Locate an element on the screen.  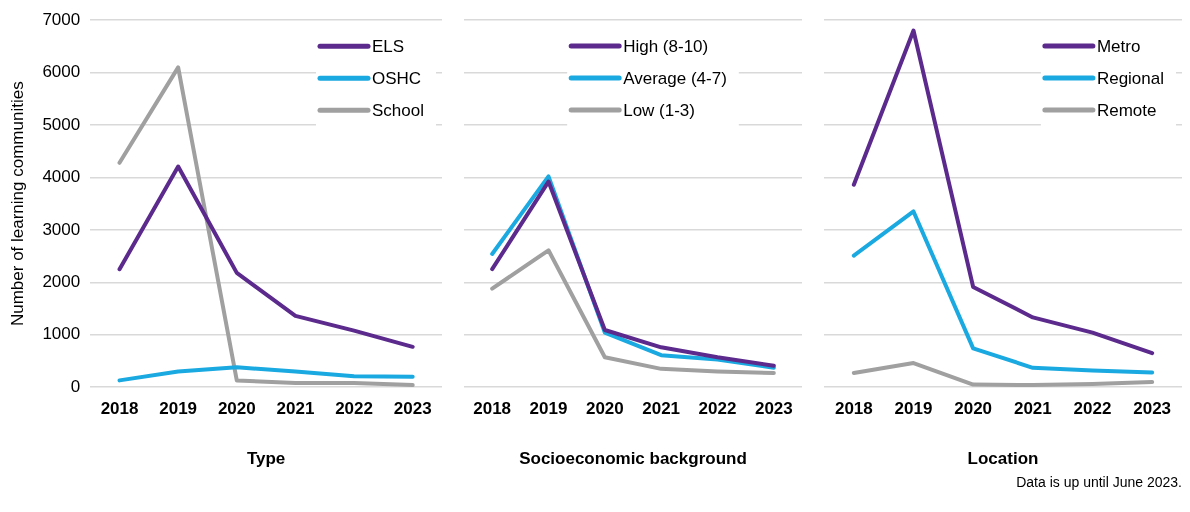
y-tick-label: 6000 is located at coordinates (61, 72).